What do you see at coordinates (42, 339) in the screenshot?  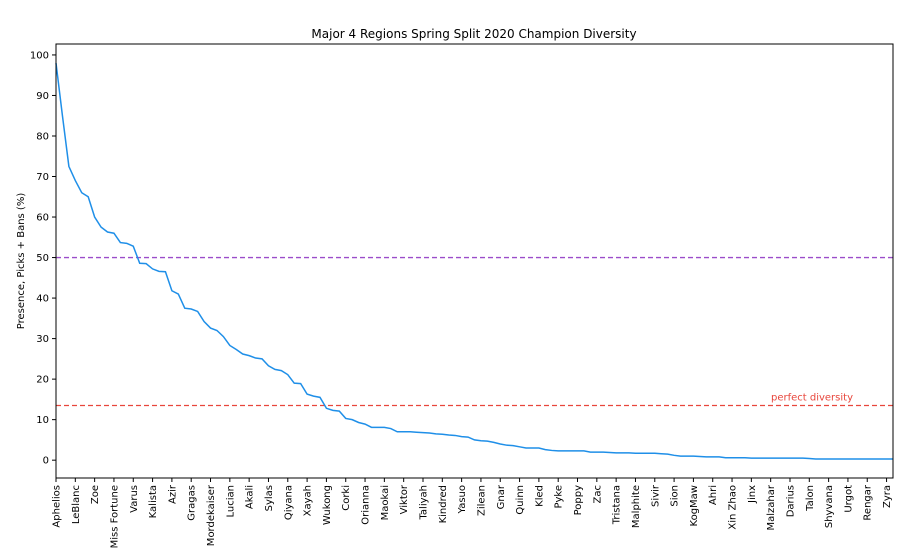 I see `y-tick-label: 30` at bounding box center [42, 339].